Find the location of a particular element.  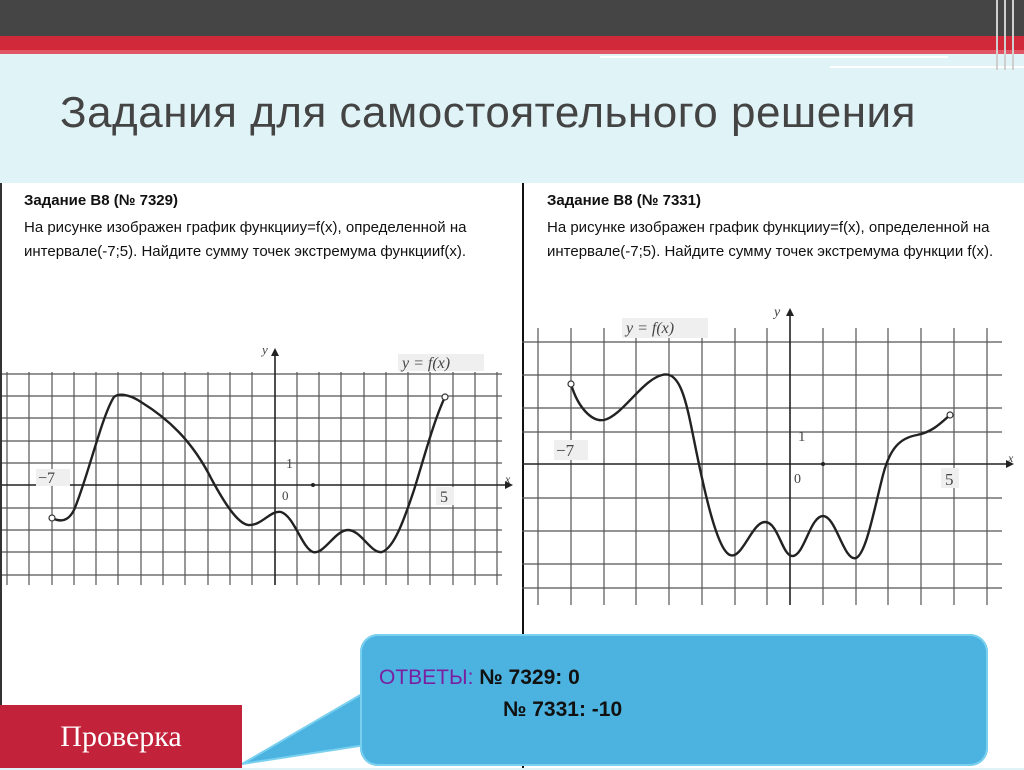

y-label-right: y is located at coordinates (776, 312).